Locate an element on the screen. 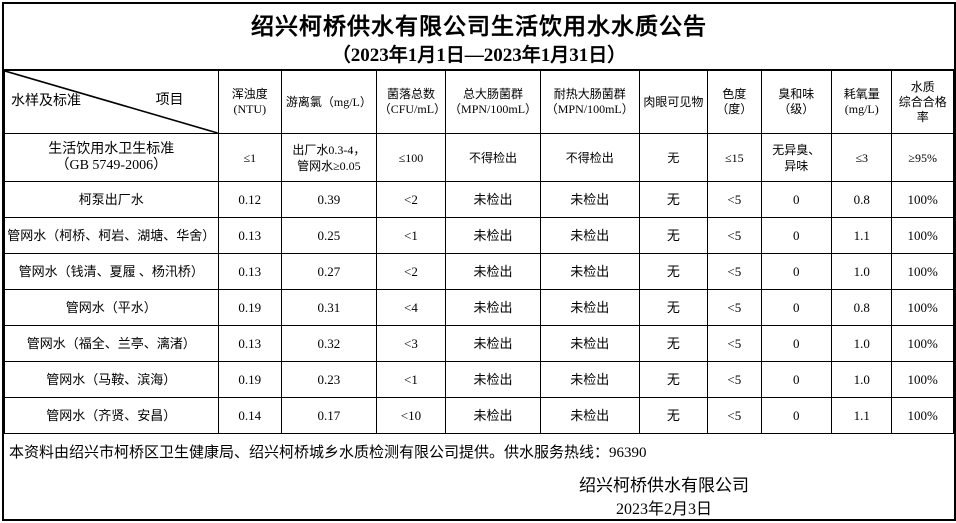  col-header-pass-rate: 水质 综合合格率 is located at coordinates (922, 101).